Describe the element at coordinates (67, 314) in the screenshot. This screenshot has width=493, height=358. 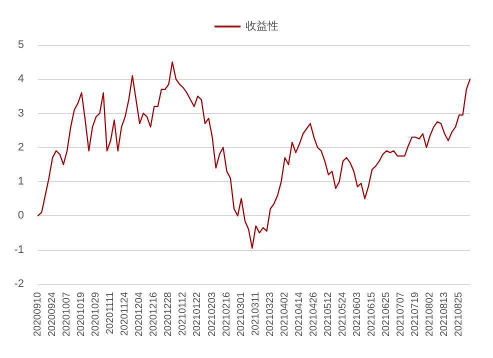
I see `x-tick-label: 20201007` at that location.